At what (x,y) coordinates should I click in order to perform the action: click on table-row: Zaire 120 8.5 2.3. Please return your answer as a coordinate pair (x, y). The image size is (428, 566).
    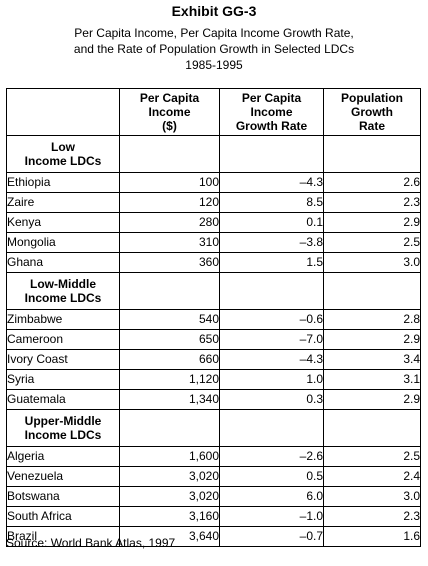
    Looking at the image, I should click on (213, 202).